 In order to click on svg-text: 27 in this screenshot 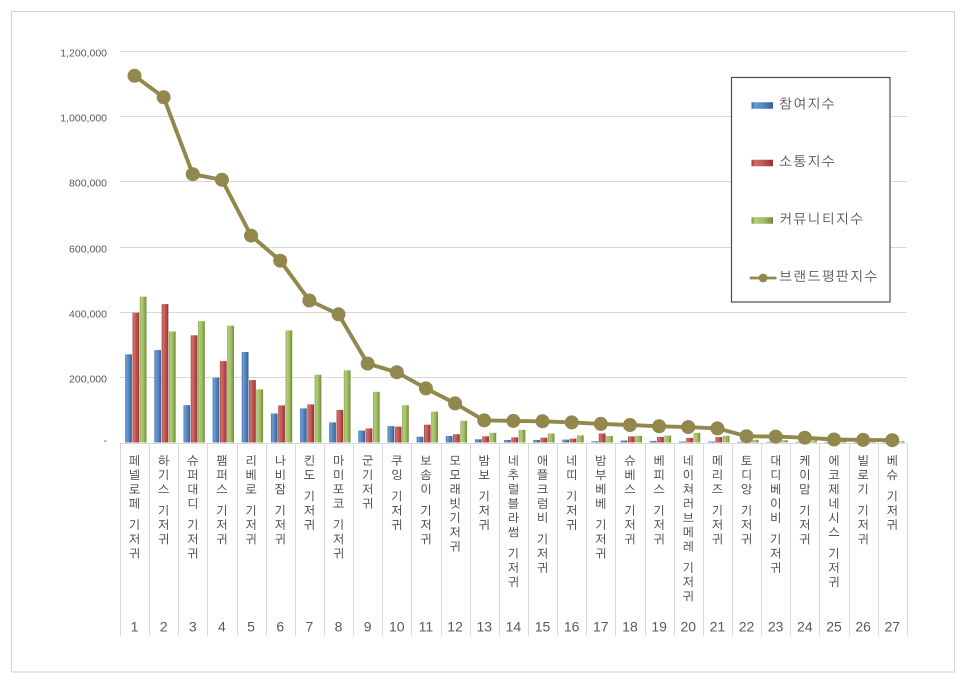, I will do `click(892, 626)`.